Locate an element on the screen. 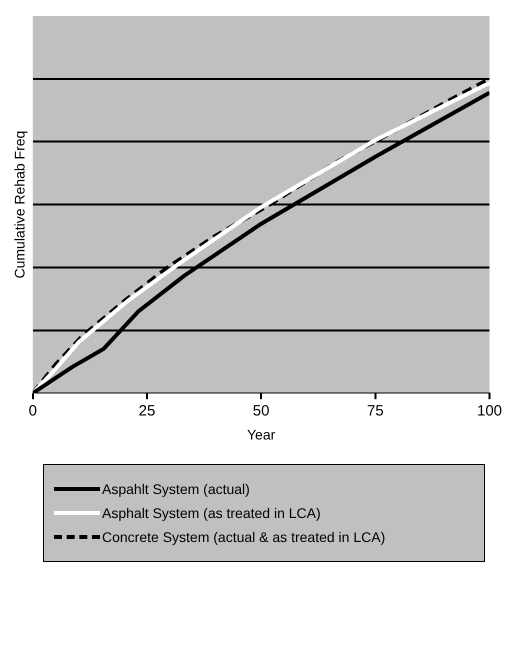 The height and width of the screenshot is (655, 513). legend-label: Concrete System (actual & as treated in LCA) is located at coordinates (244, 537).